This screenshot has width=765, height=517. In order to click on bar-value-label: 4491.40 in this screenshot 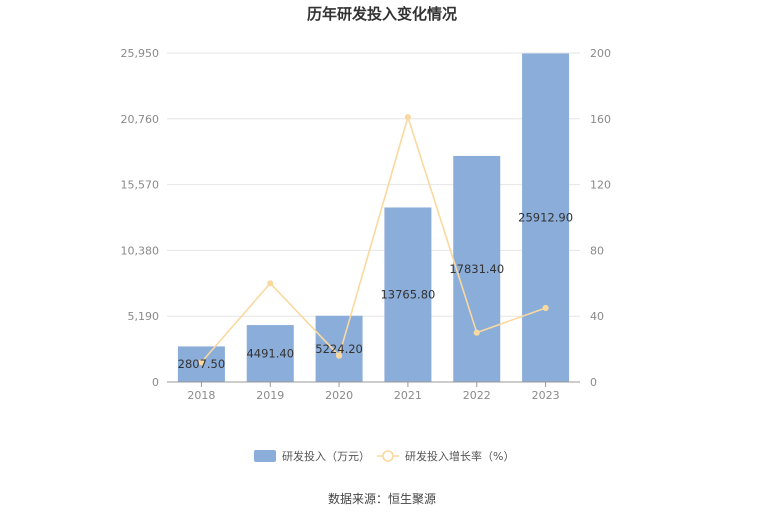, I will do `click(270, 354)`.